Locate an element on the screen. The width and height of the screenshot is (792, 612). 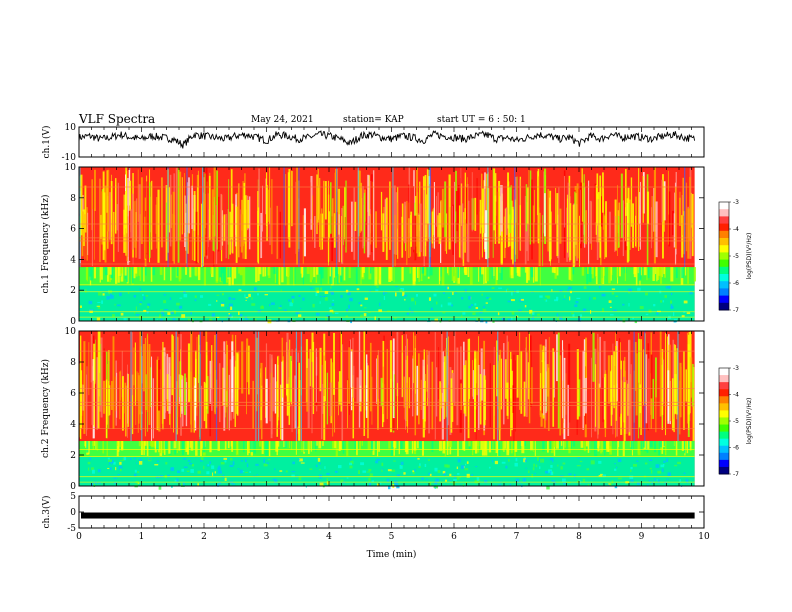
x-tick-label: 4 is located at coordinates (329, 537).